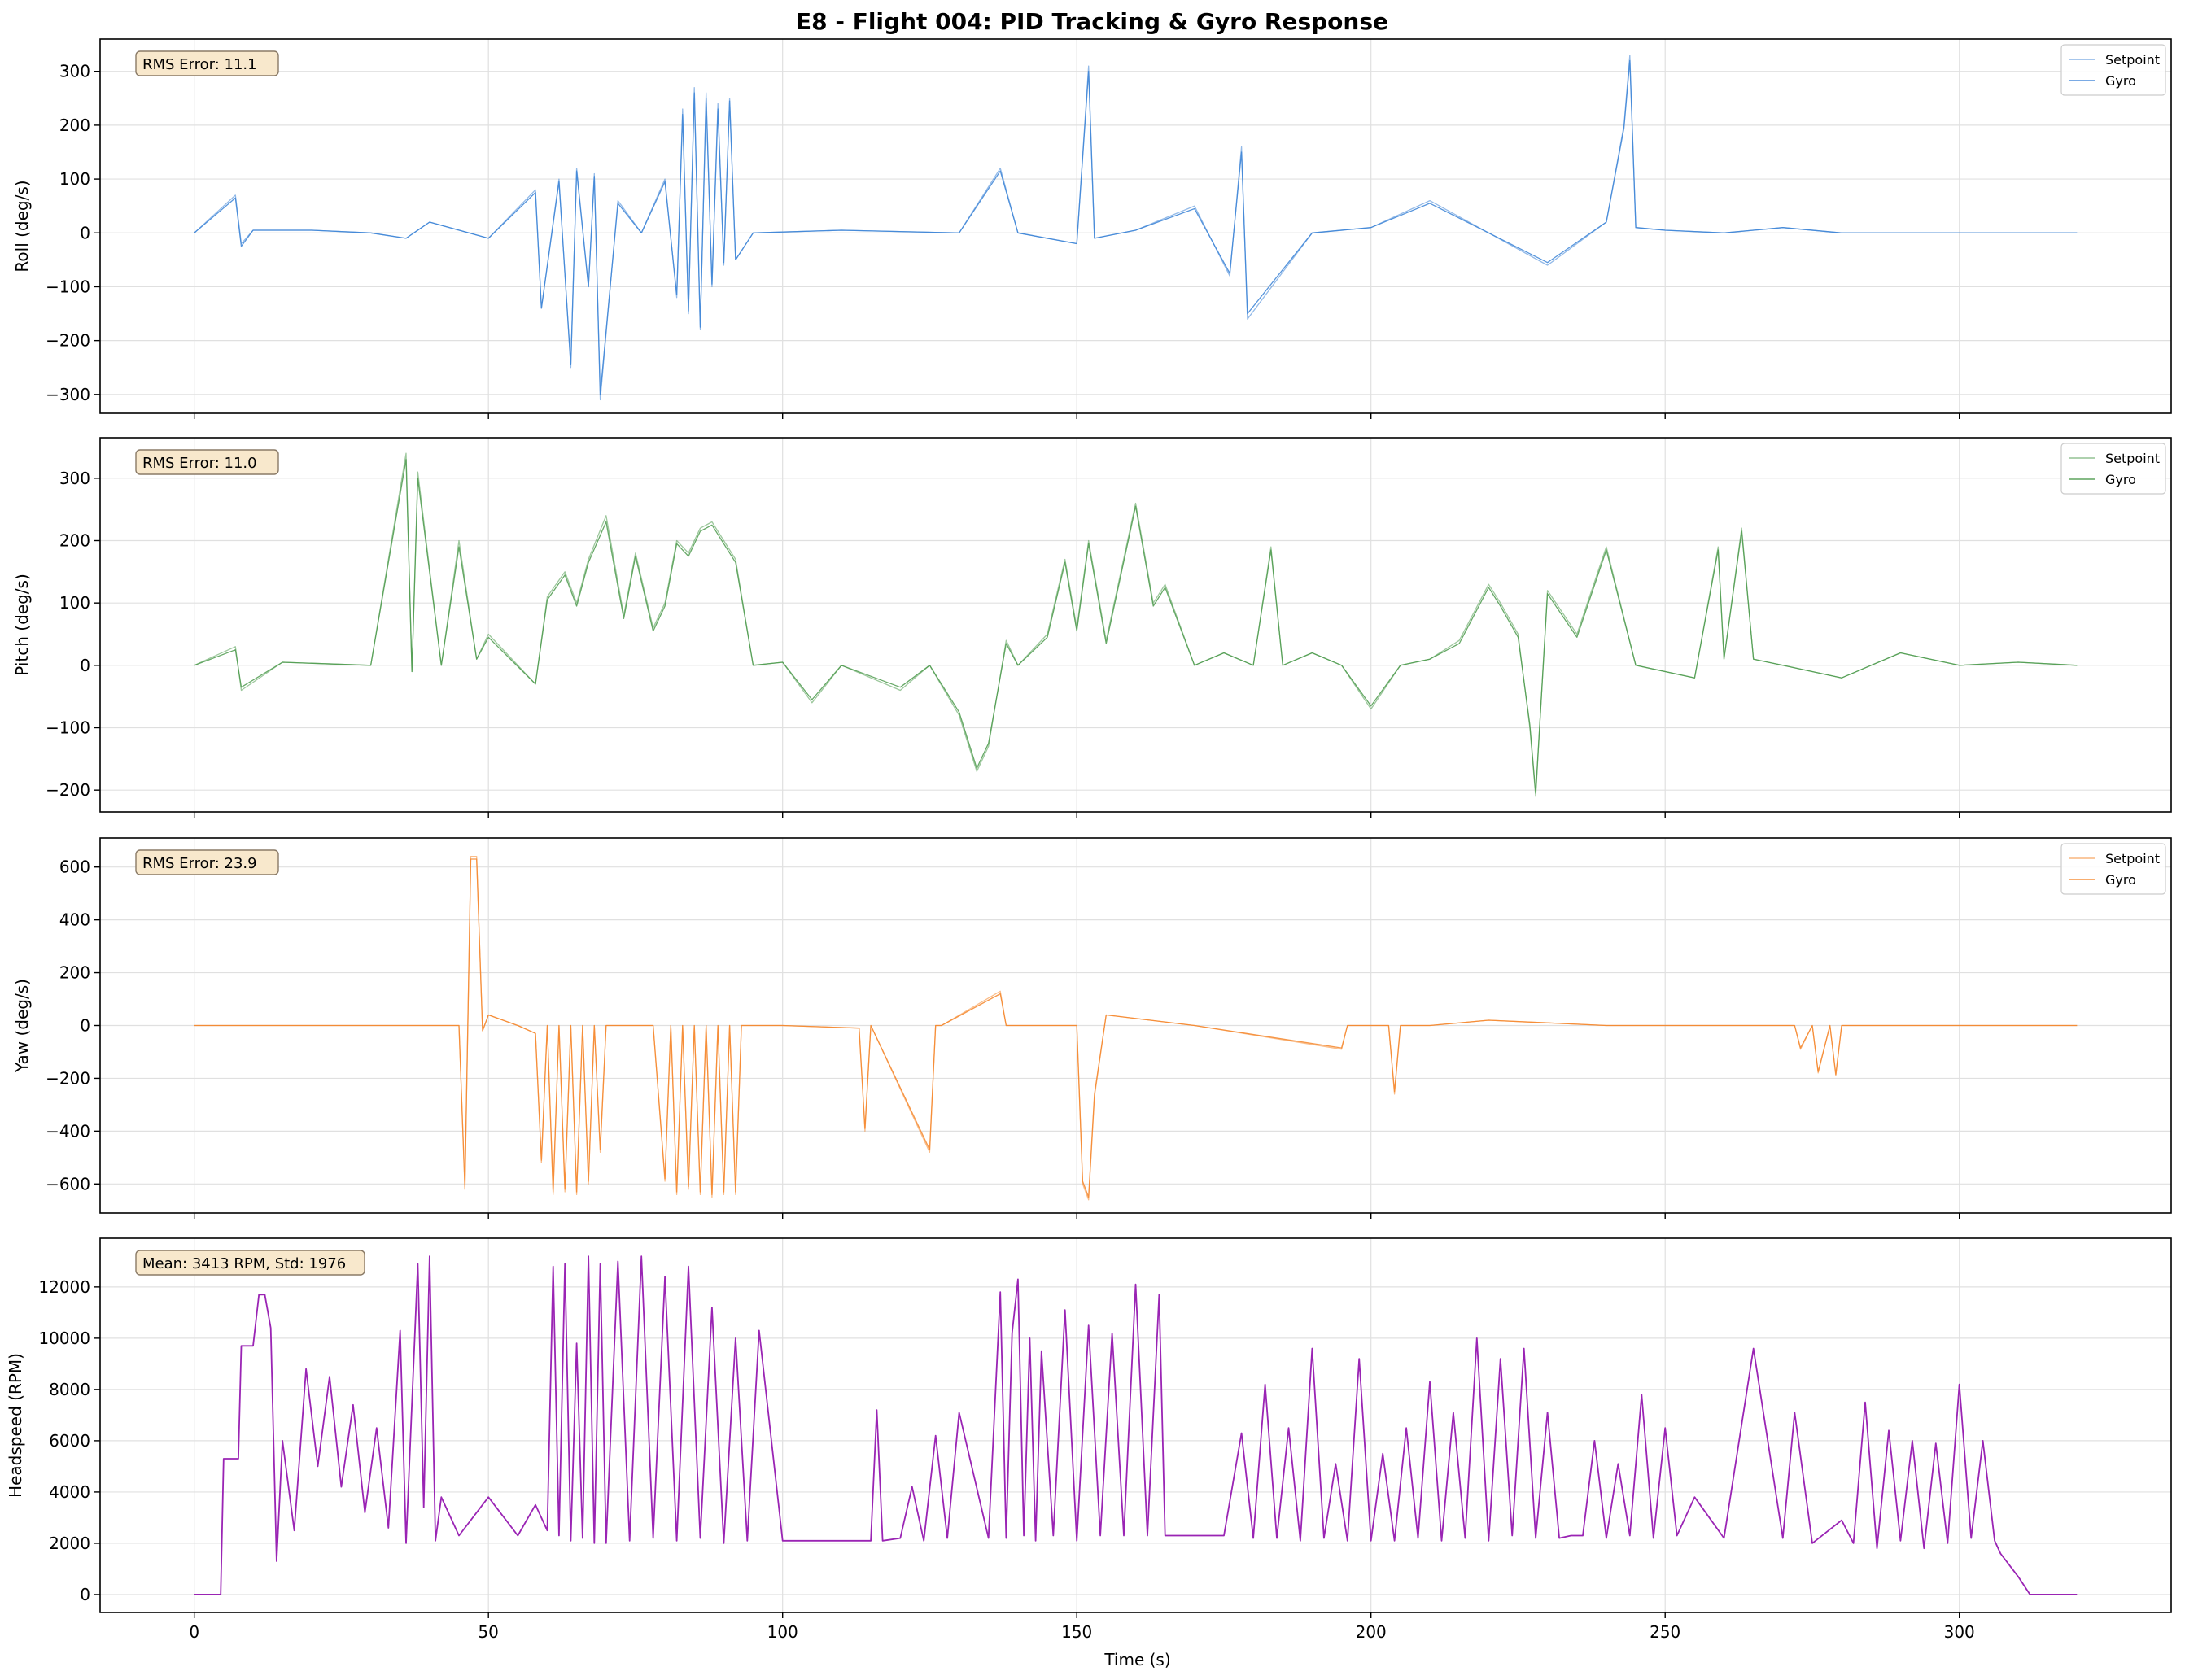 The width and height of the screenshot is (2185, 1680). I want to click on x-axis-label: Time (s), so click(1136, 1660).